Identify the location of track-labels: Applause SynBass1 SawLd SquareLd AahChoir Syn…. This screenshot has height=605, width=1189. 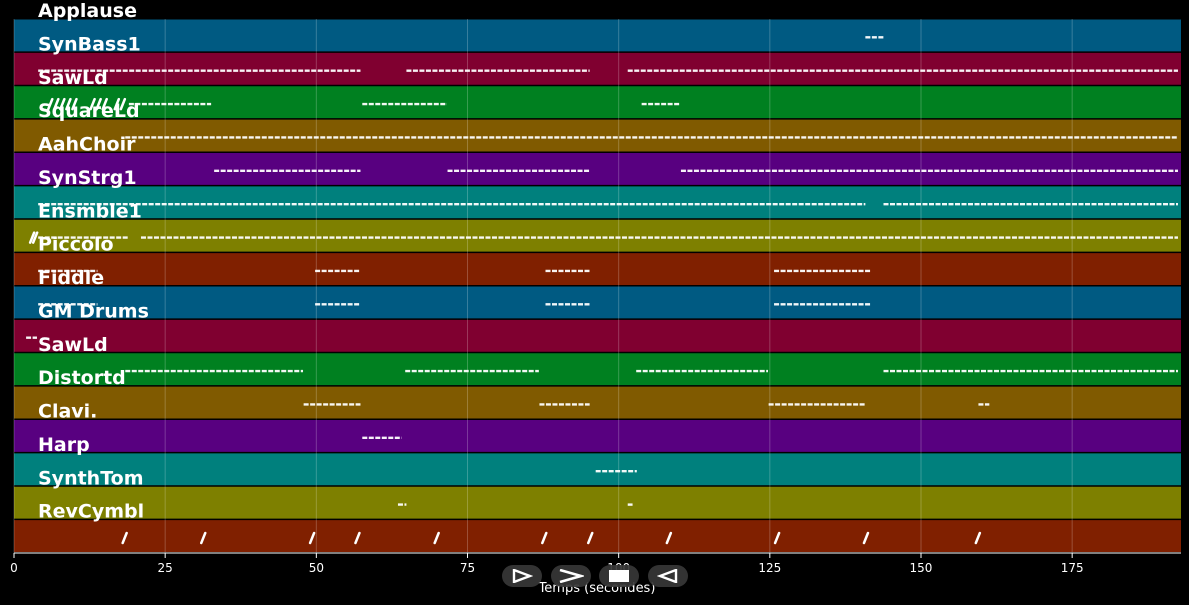
(93, 261).